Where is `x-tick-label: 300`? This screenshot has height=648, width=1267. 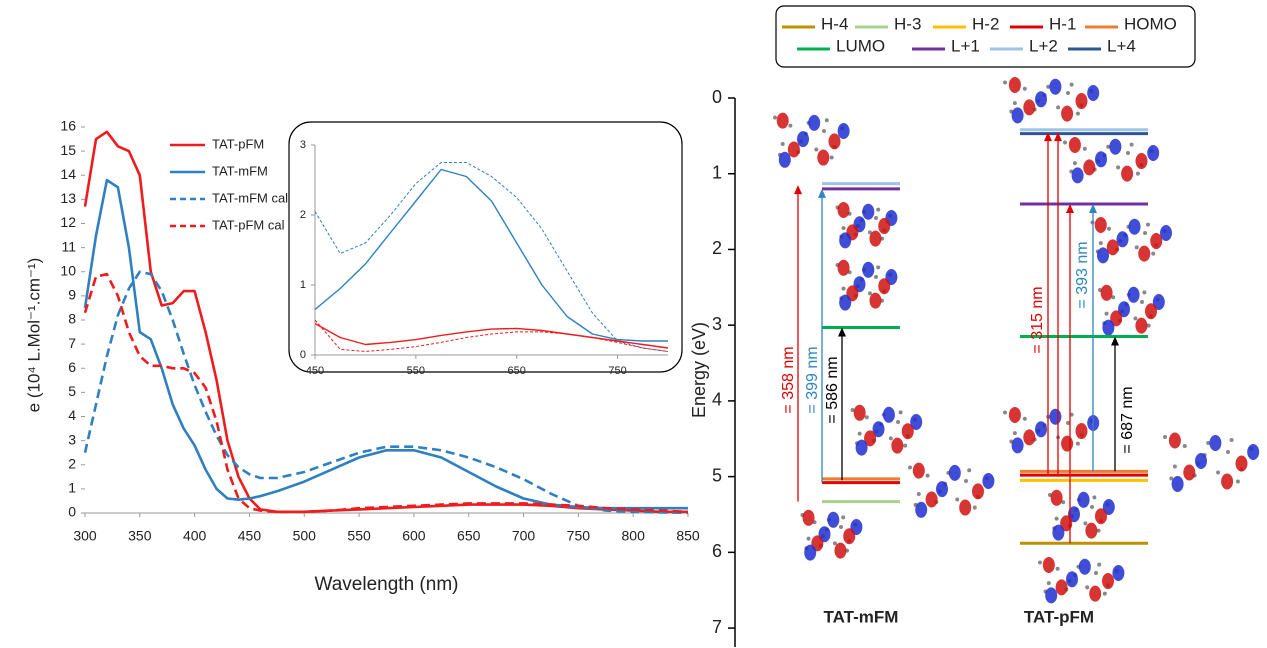 x-tick-label: 300 is located at coordinates (85, 536).